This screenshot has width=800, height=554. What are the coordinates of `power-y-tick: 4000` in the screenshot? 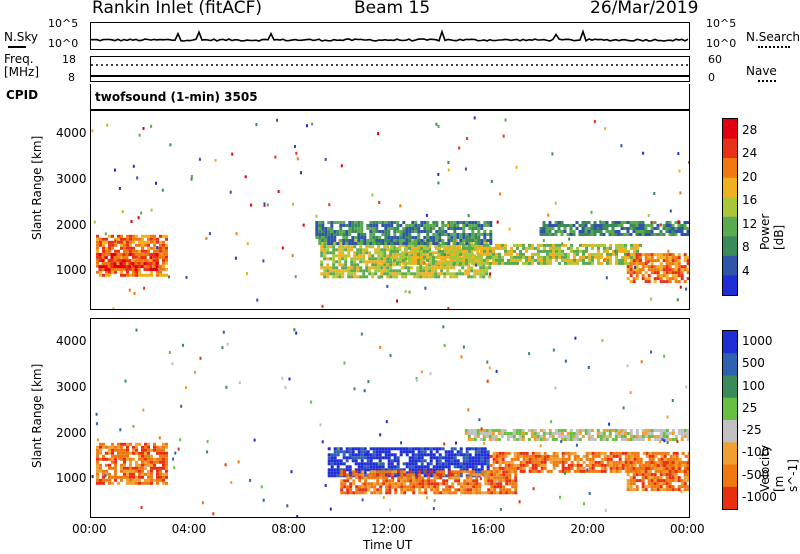 It's located at (71, 132).